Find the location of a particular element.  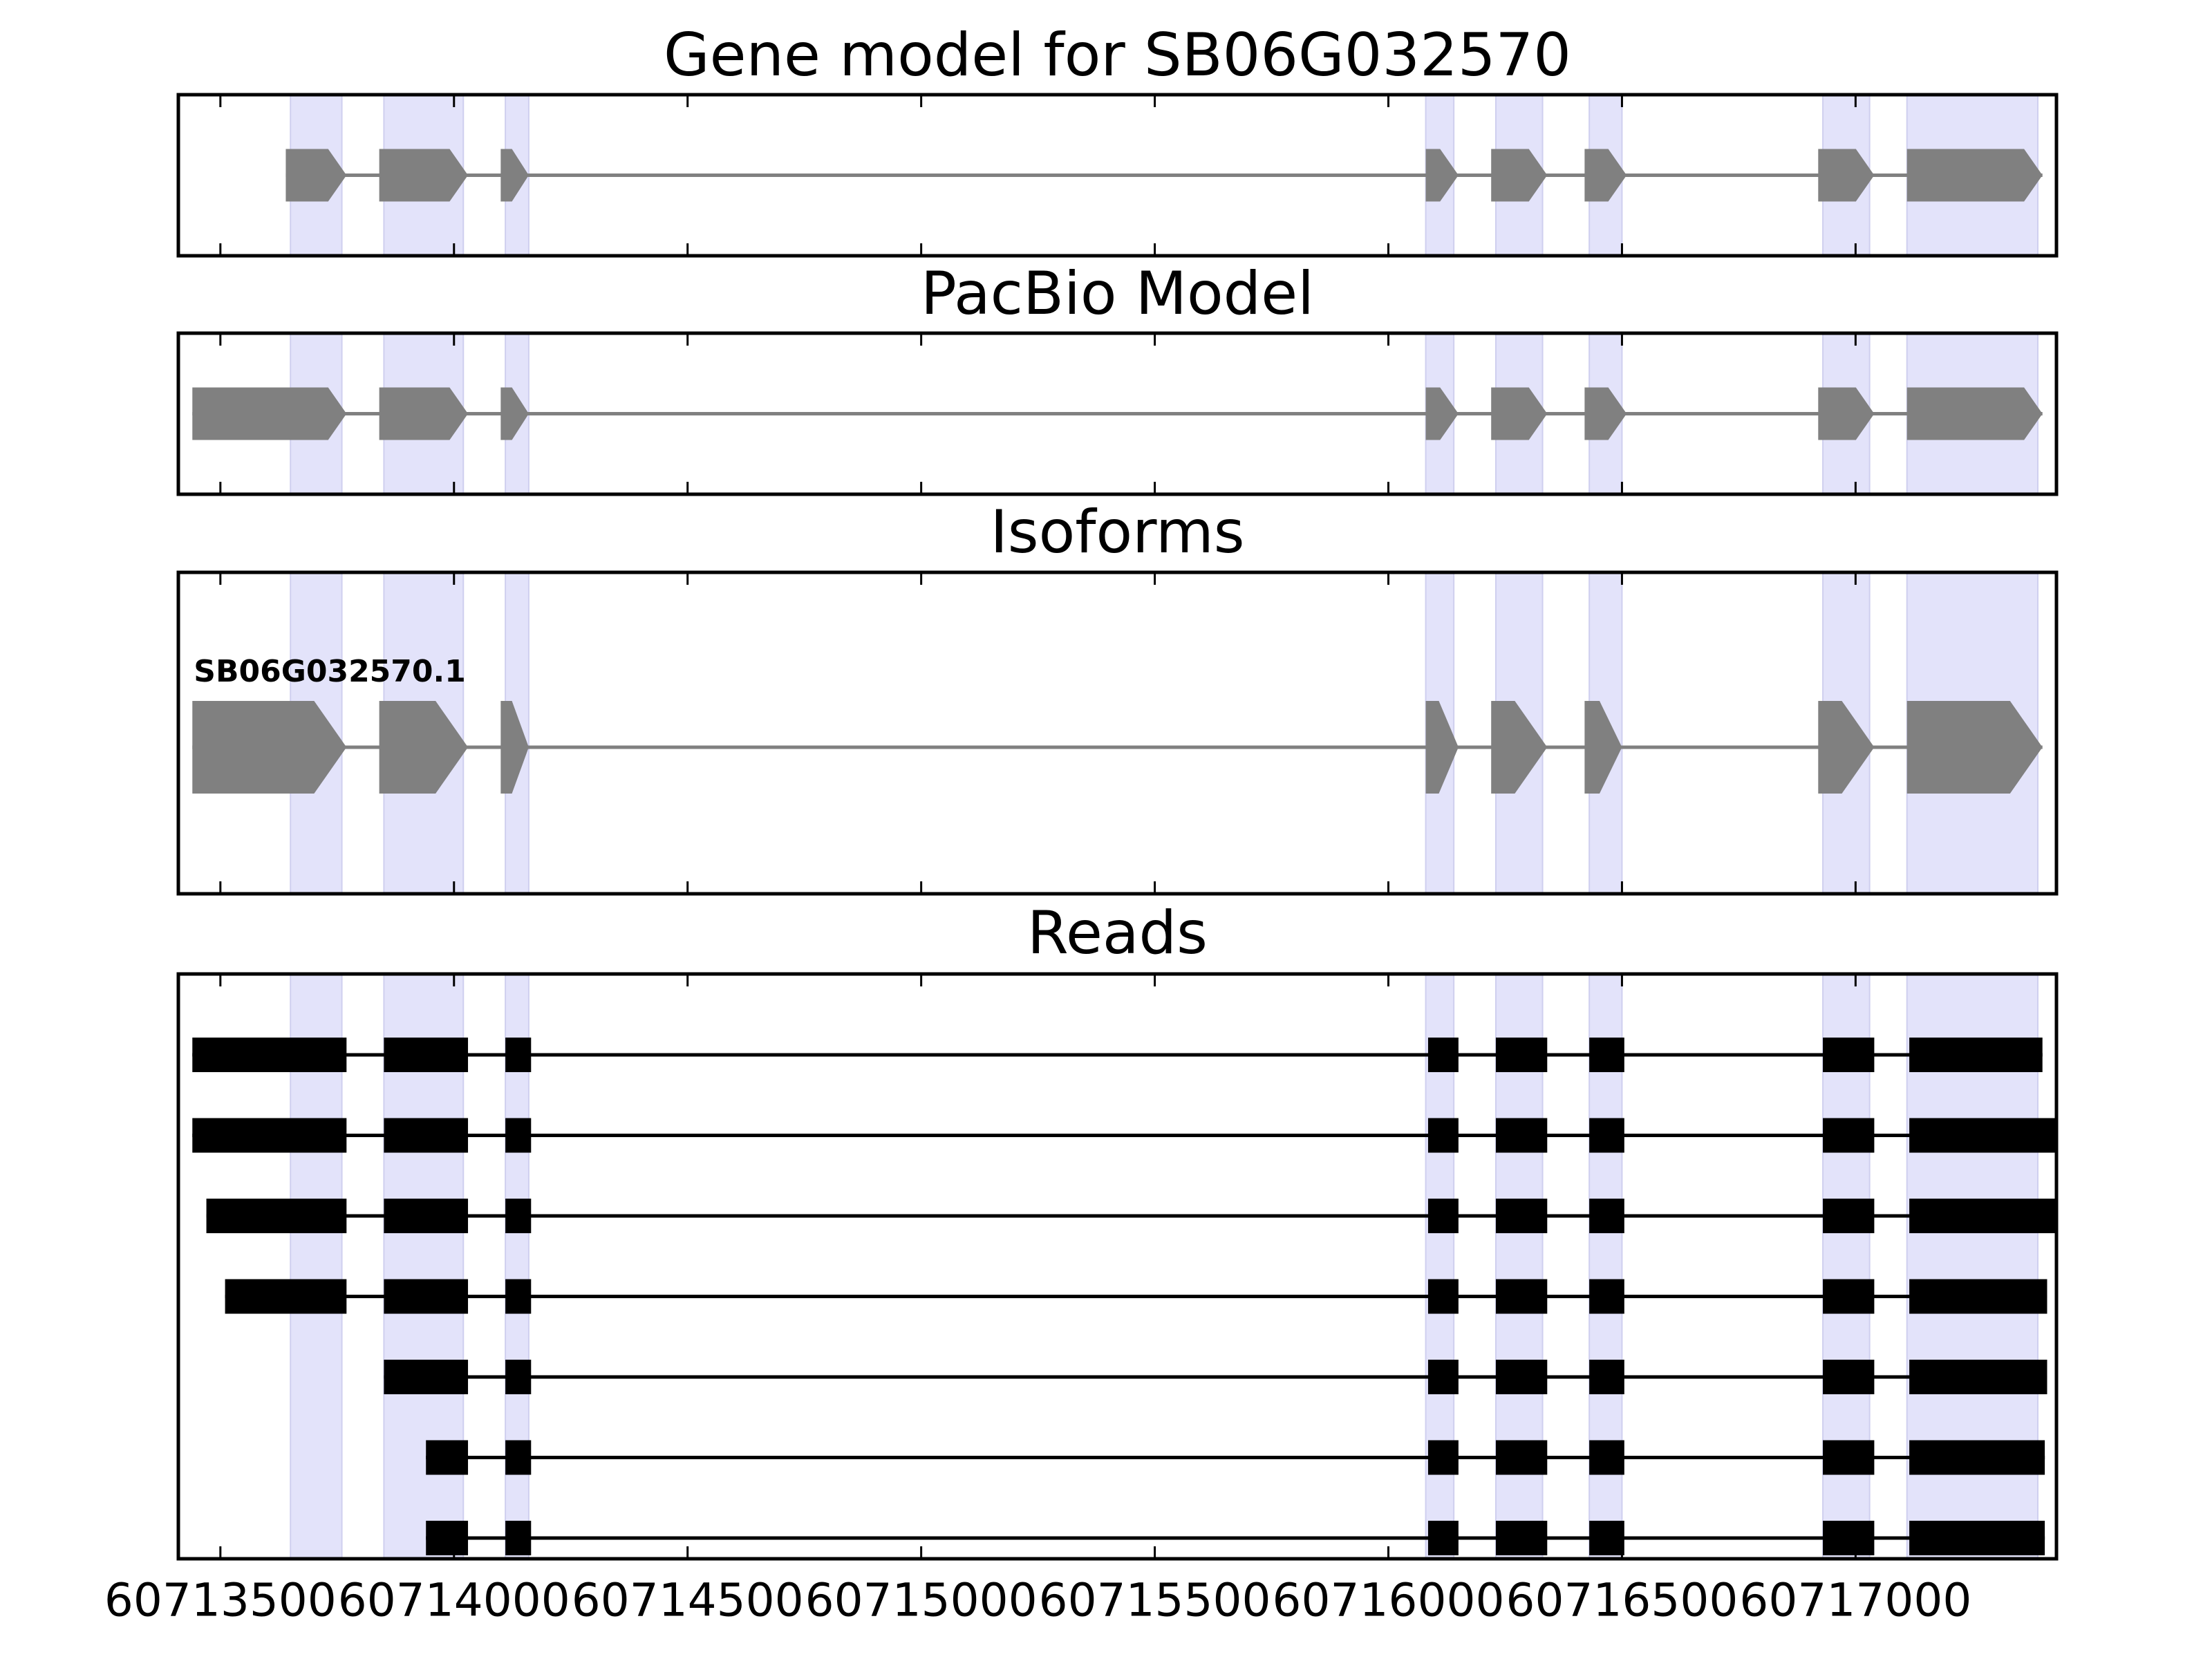

panel-title: Isoforms is located at coordinates (1117, 533).